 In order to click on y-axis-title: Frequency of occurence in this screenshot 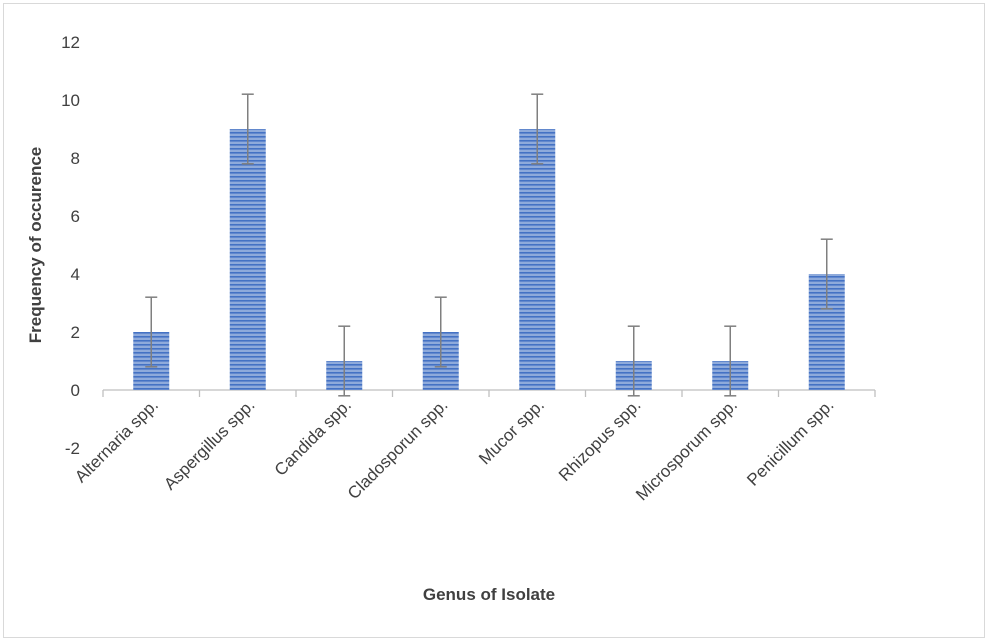, I will do `click(35, 245)`.